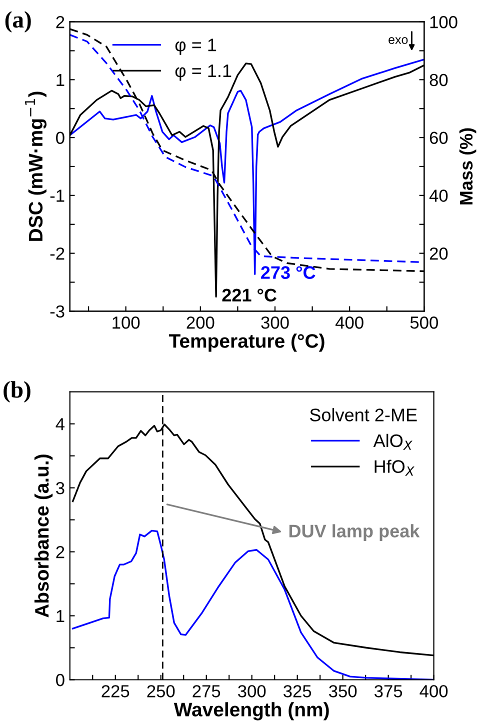  What do you see at coordinates (43, 536) in the screenshot?
I see `y-axis-title: Absorbance (a.u.)` at bounding box center [43, 536].